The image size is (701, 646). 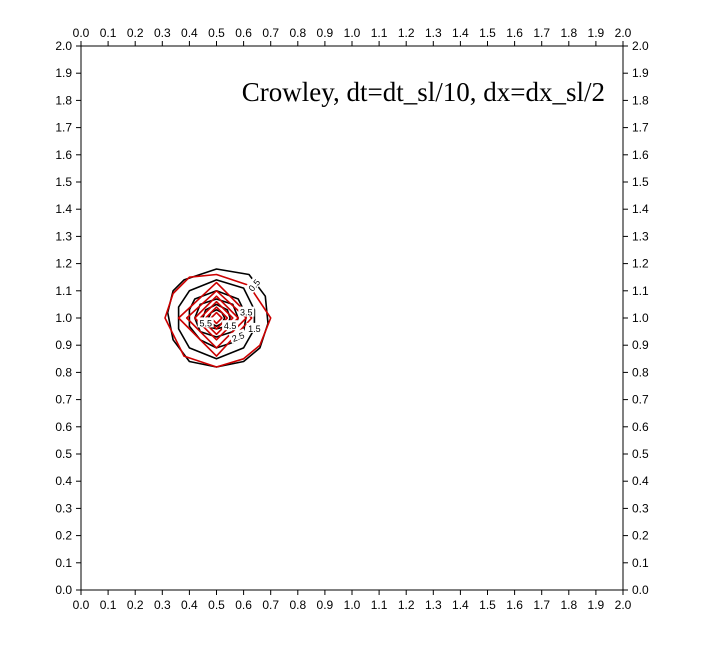 What do you see at coordinates (81, 605) in the screenshot?
I see `x-tick-label-bottom: 0.0` at bounding box center [81, 605].